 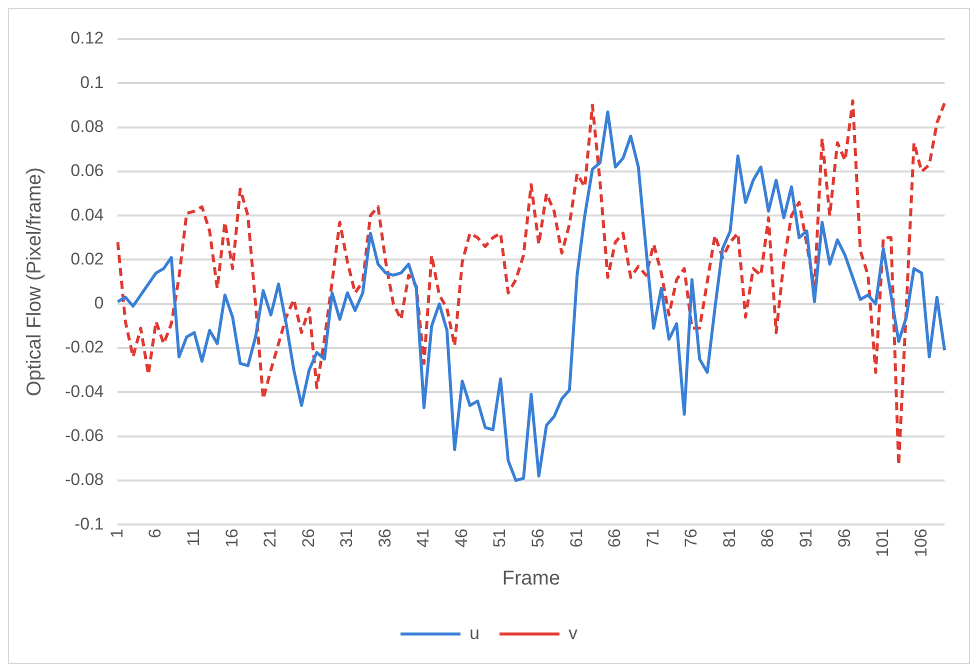 I want to click on y-tick-label: -0.04, so click(x=84, y=391).